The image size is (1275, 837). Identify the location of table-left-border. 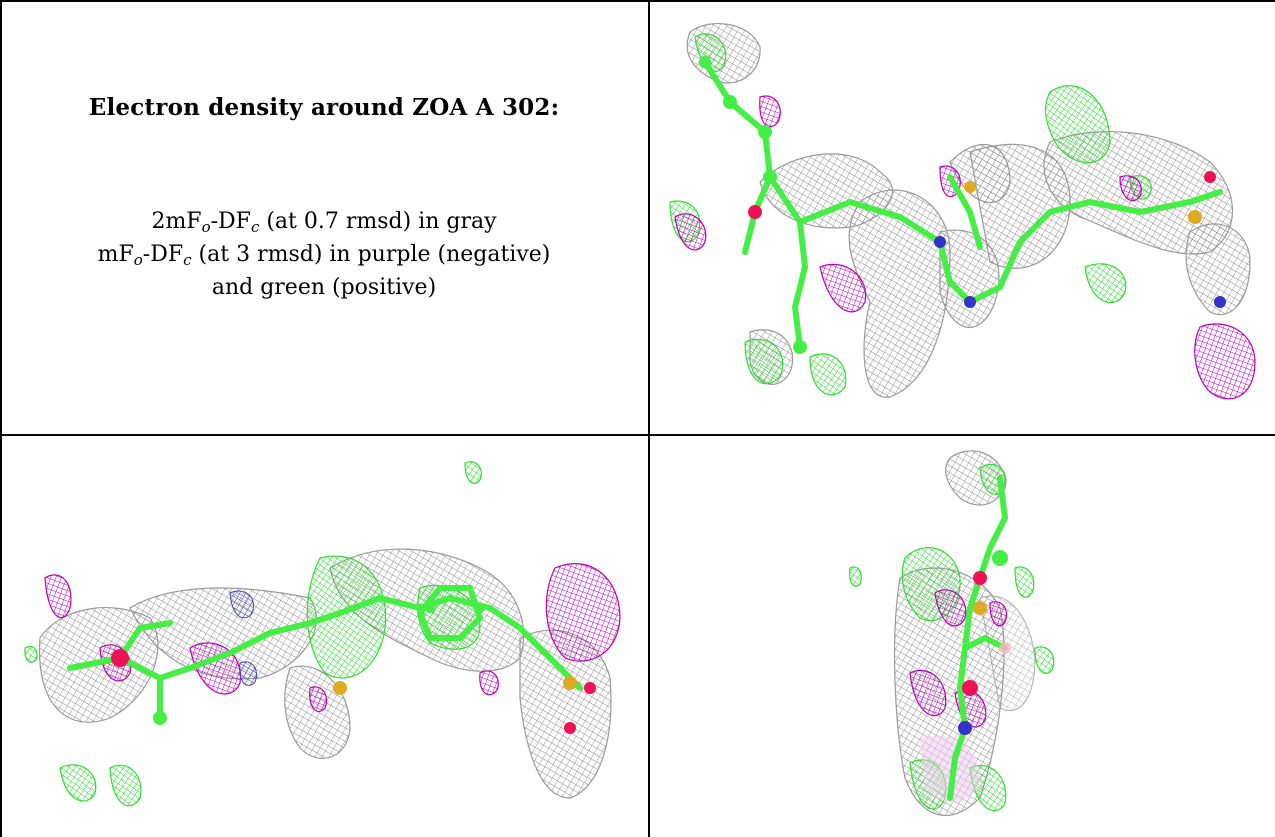
(1, 418).